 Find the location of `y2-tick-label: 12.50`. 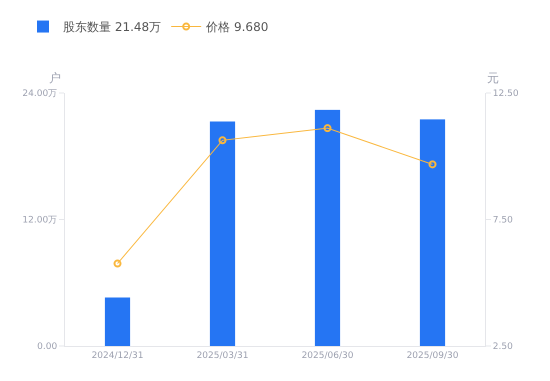

y2-tick-label: 12.50 is located at coordinates (505, 94).